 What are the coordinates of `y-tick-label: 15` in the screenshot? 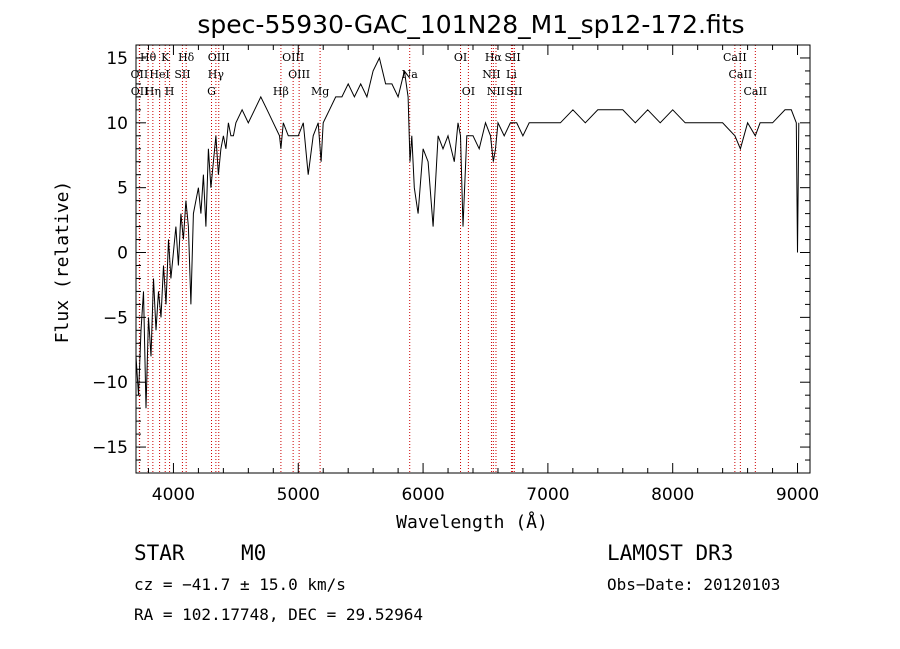 It's located at (117, 59).